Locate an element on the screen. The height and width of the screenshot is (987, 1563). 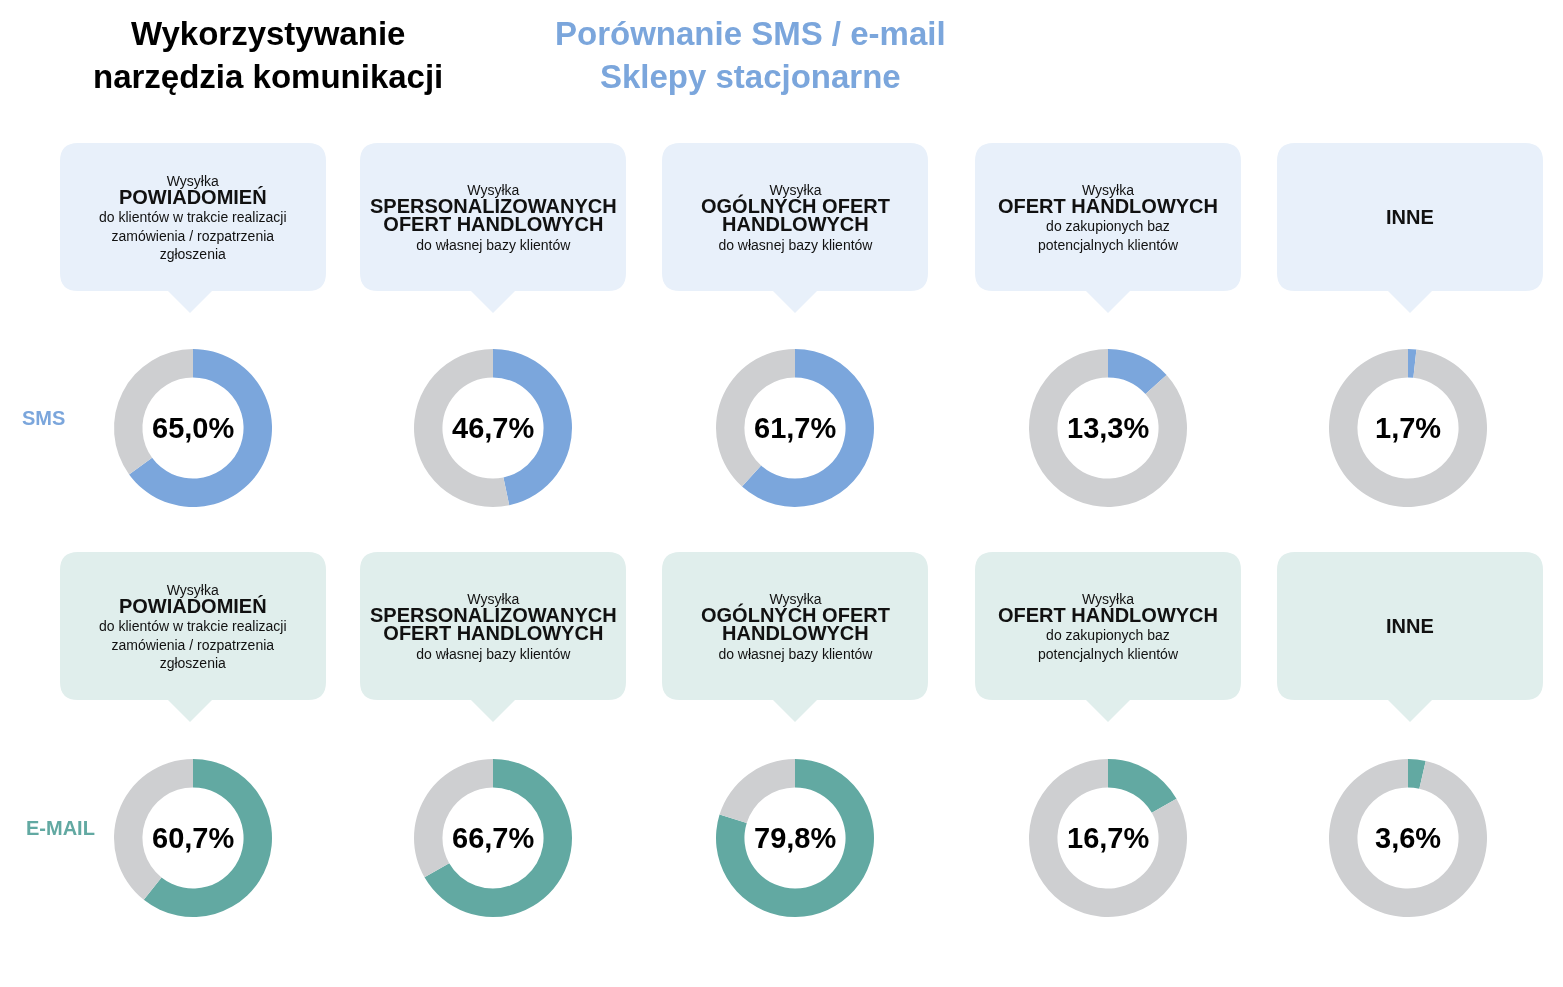
text: 3,6% is located at coordinates (1408, 838).